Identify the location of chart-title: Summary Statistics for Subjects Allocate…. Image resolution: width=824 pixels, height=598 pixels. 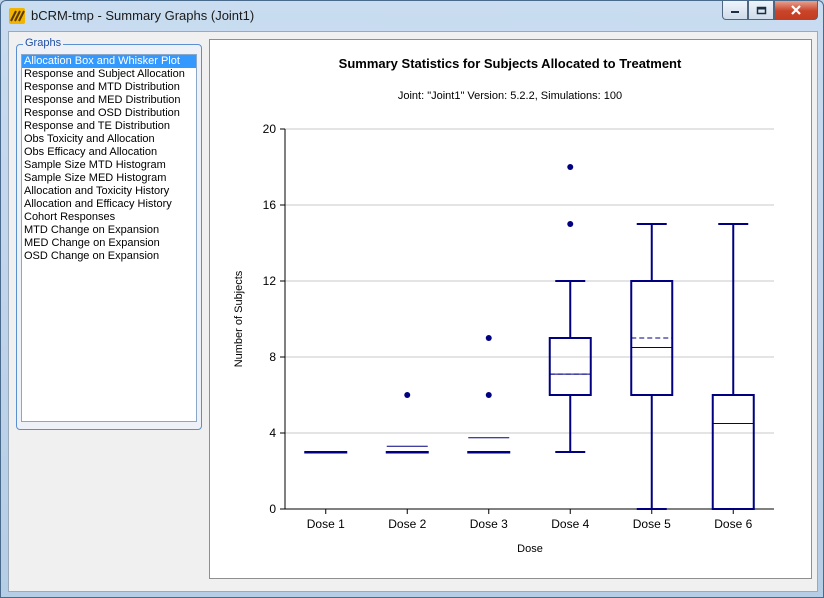
(510, 63).